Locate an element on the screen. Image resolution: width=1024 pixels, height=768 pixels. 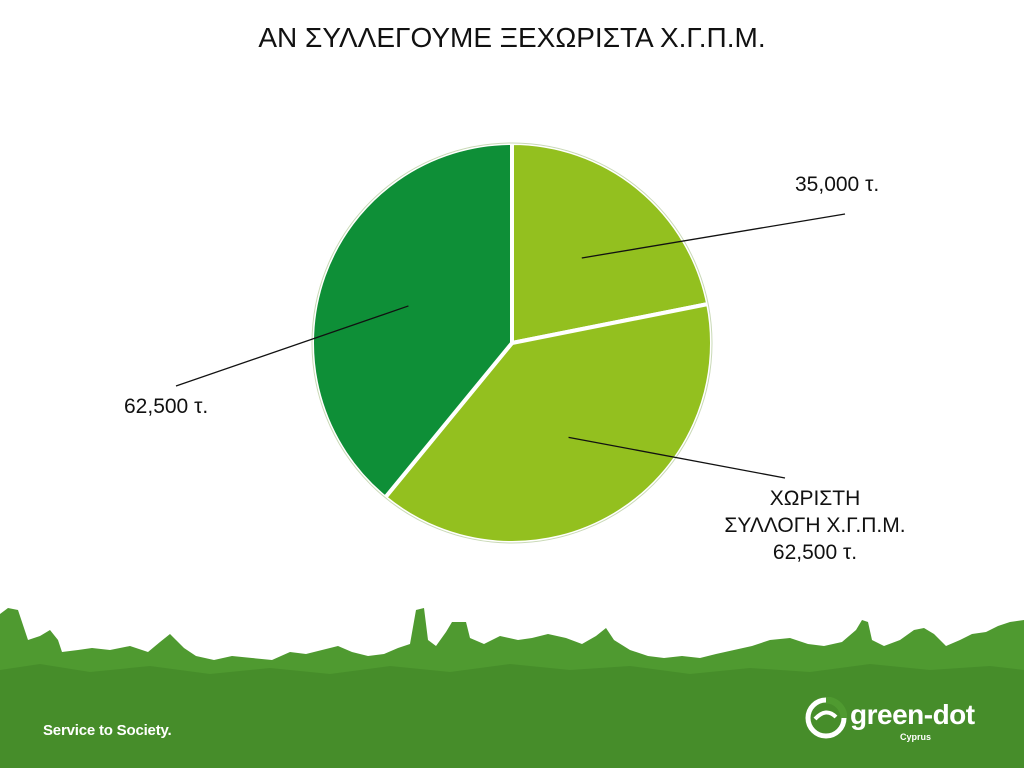
green-dot-recycle-icon is located at coordinates (826, 718).